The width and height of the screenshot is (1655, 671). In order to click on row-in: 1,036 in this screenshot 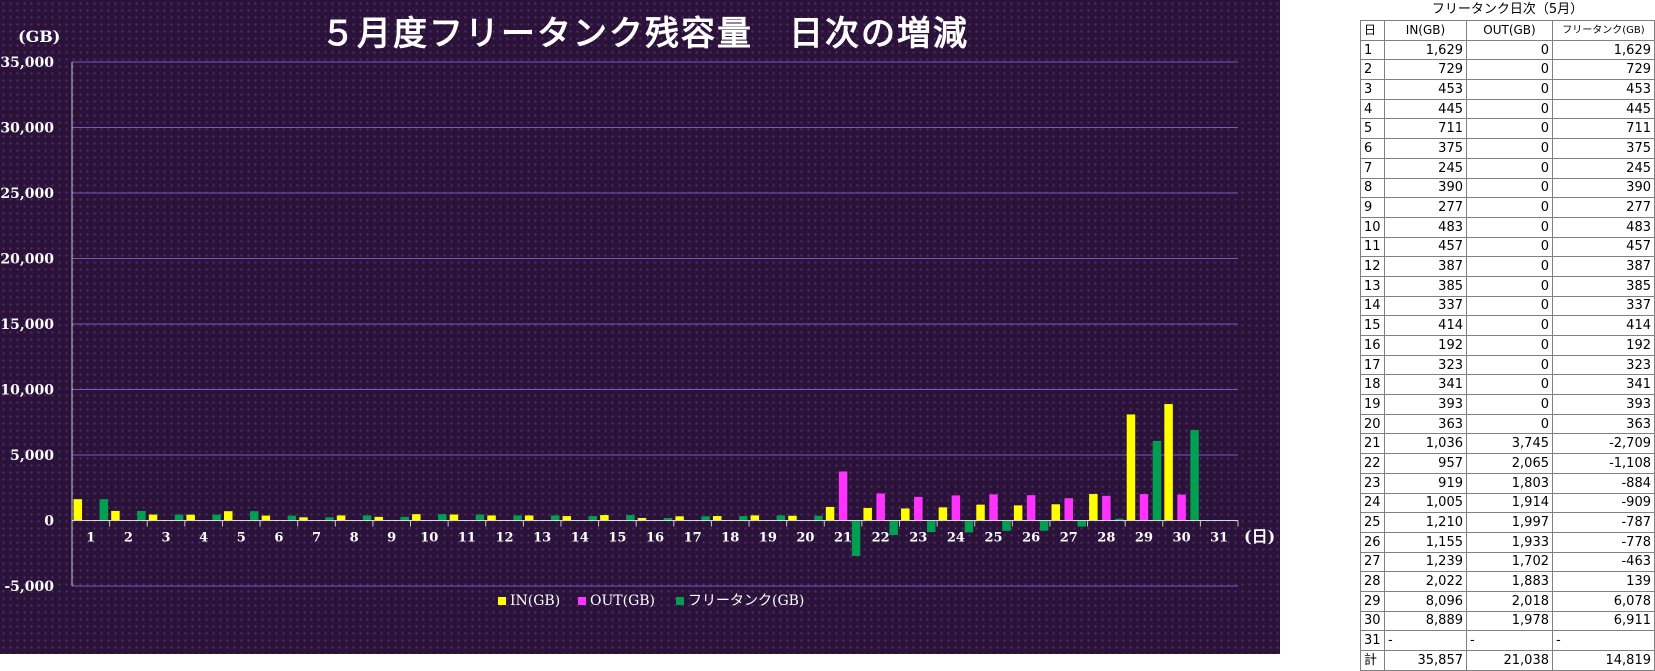, I will do `click(1425, 444)`.